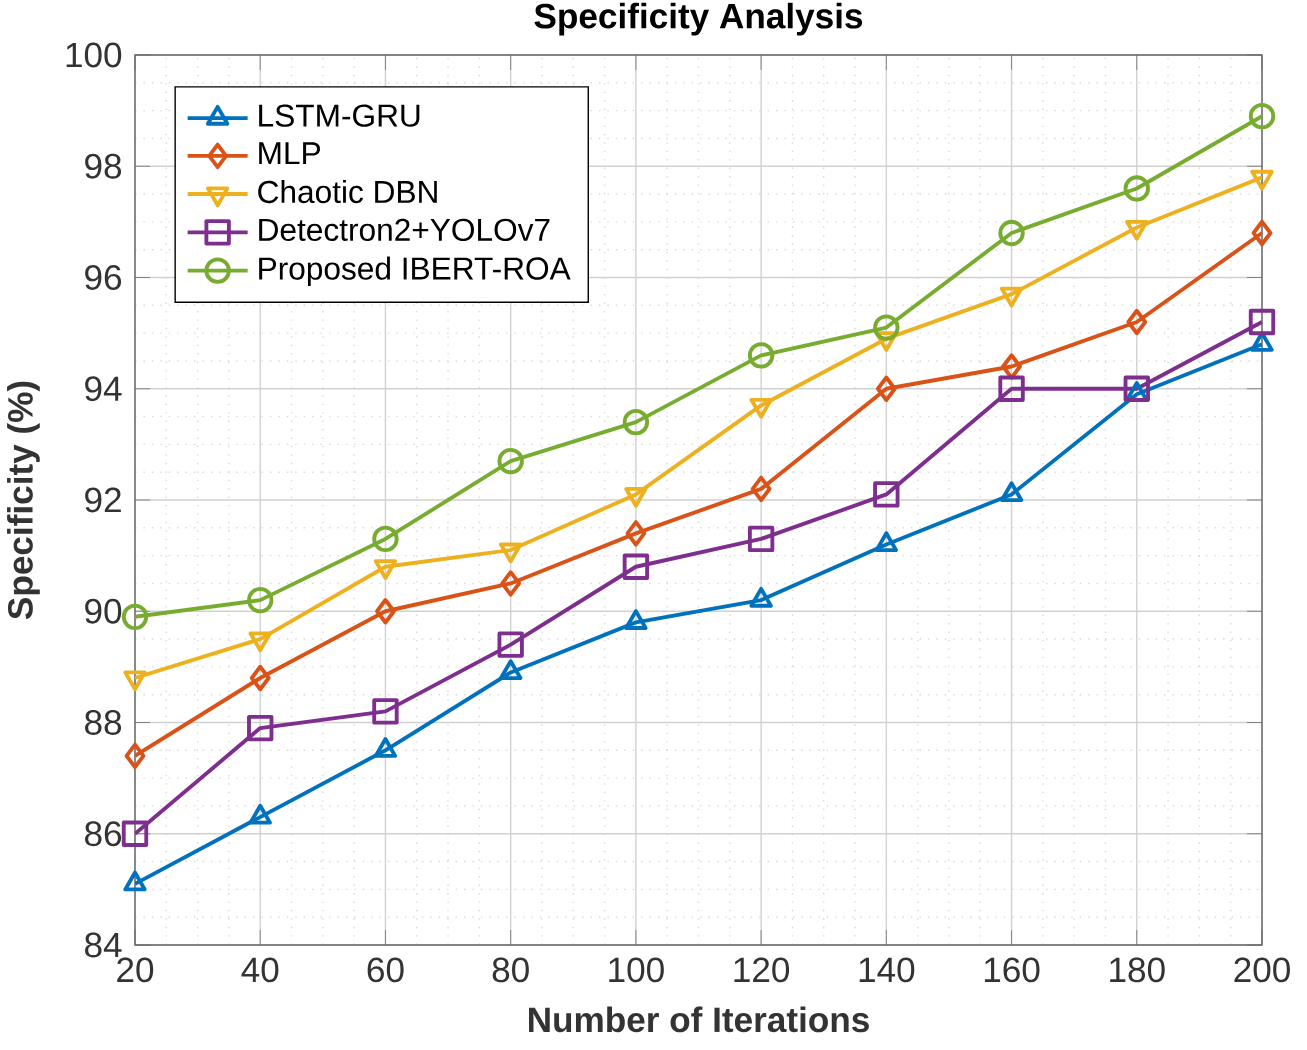  What do you see at coordinates (260, 970) in the screenshot?
I see `x-tick-label: 40` at bounding box center [260, 970].